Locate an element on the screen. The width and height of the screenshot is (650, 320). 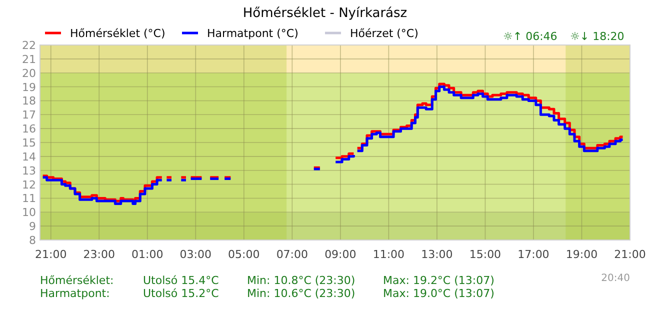
text: Utolsó 15.4°C is located at coordinates (181, 280).